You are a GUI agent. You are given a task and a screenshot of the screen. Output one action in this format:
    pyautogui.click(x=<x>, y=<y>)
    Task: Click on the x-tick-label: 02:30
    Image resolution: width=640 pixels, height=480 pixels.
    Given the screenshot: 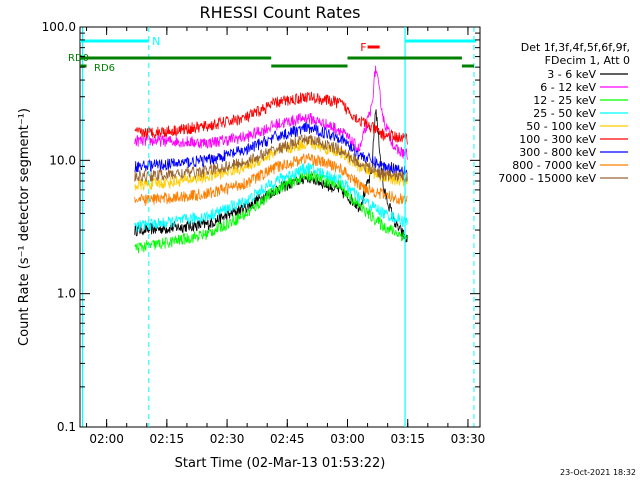 What is the action you would take?
    pyautogui.click(x=227, y=439)
    